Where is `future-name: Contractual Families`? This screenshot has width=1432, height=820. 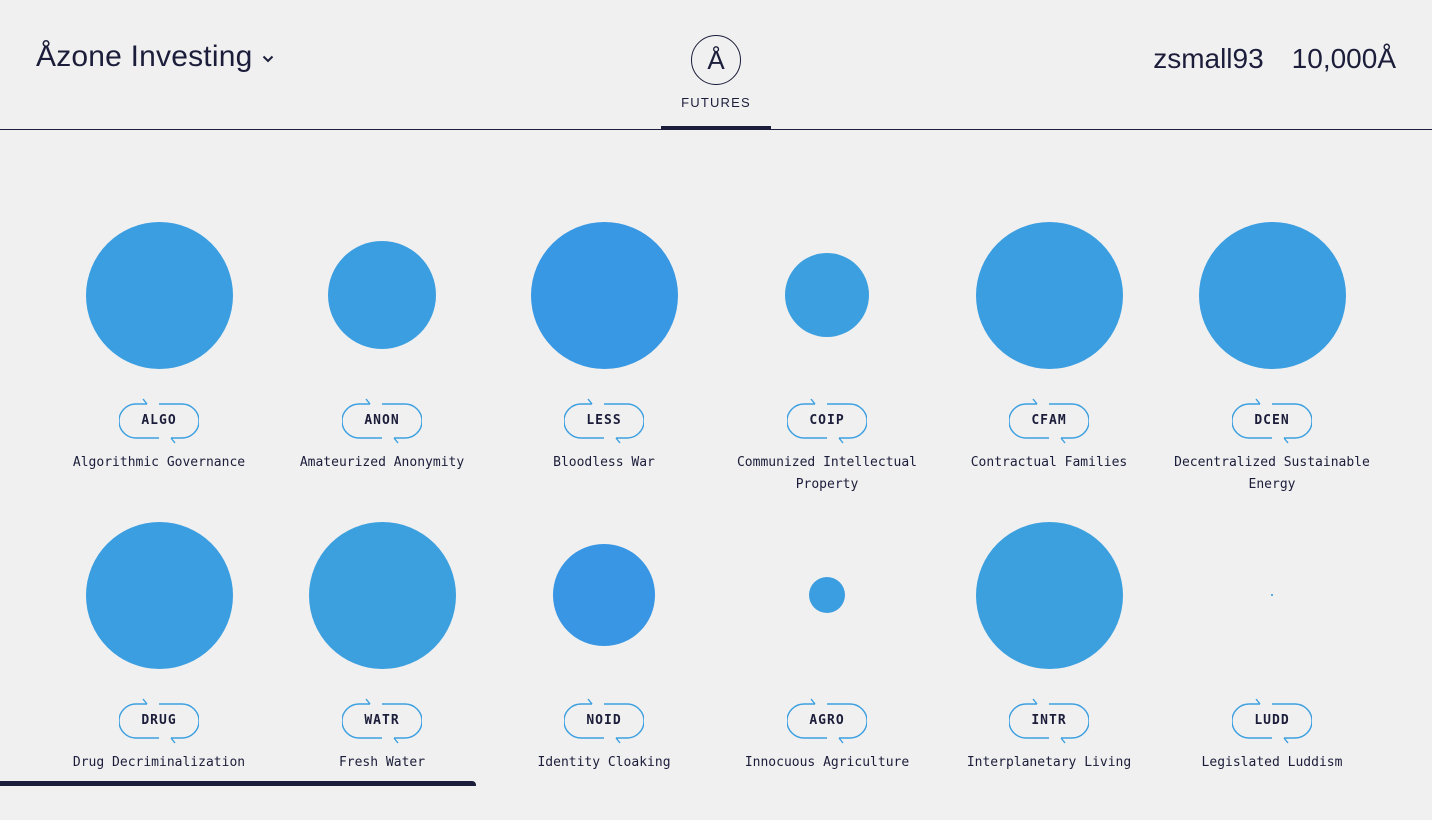
future-name: Contractual Families is located at coordinates (1049, 462).